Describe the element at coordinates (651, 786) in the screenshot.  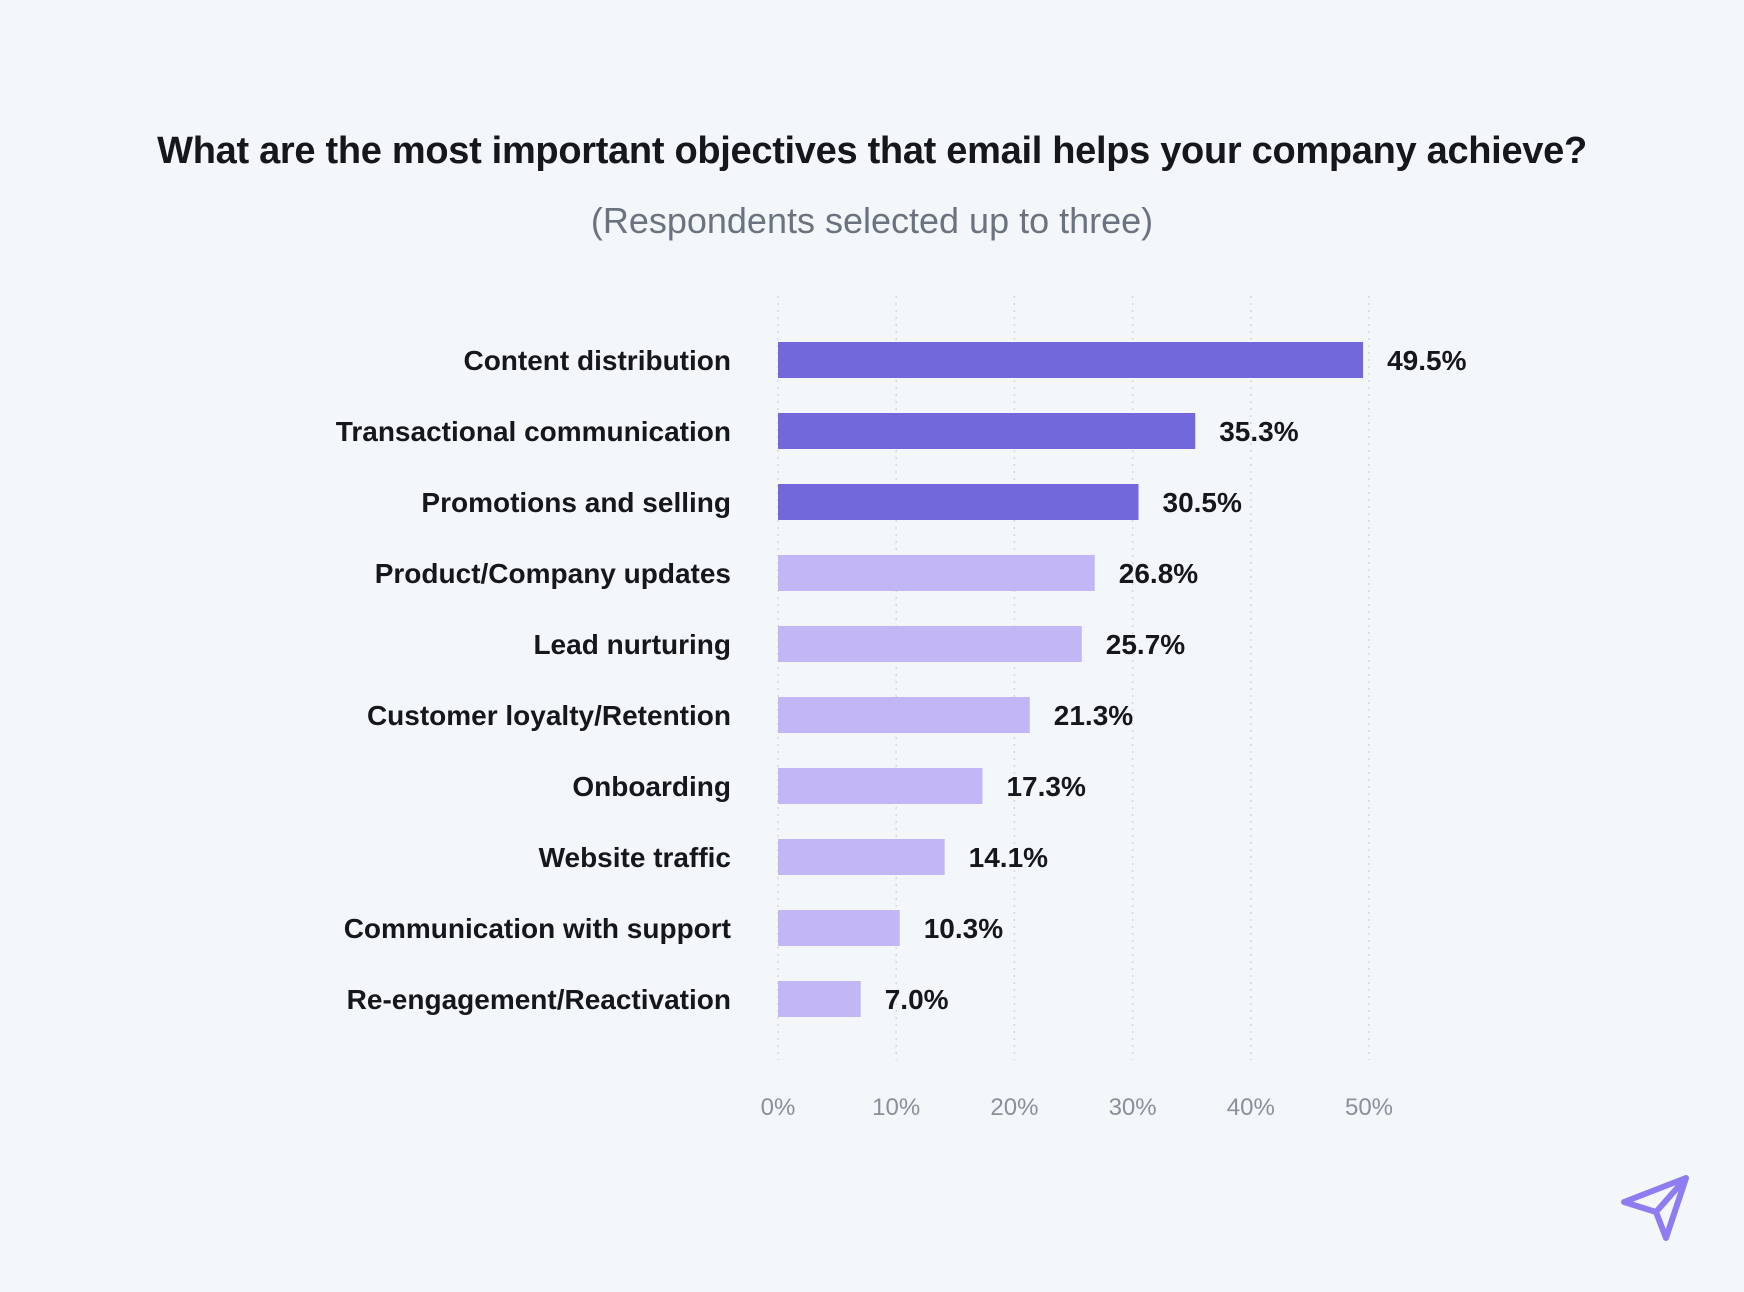
I see `category-label: Onboarding` at that location.